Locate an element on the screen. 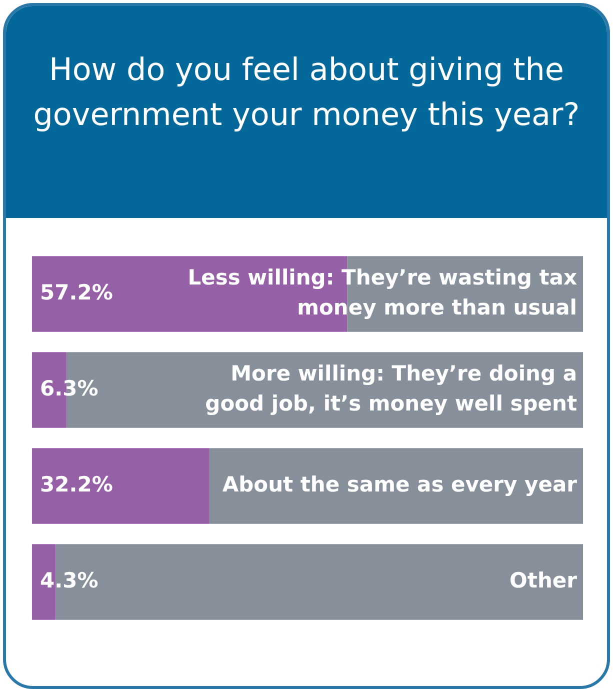  y-tick-label: More willing: They’re doing a good job, it’s money well spent is located at coordinates (391, 388).